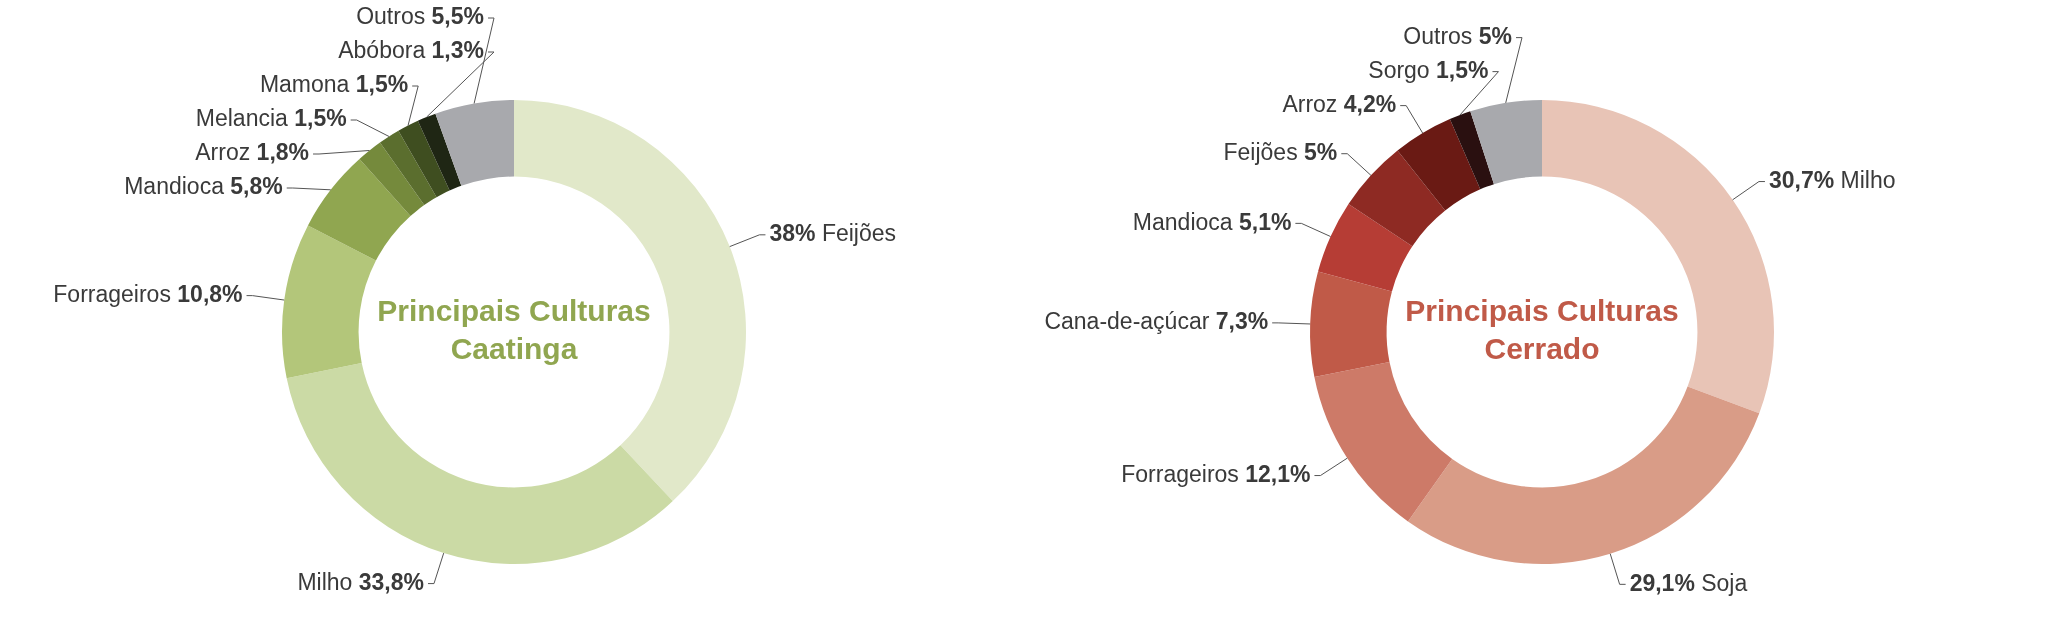 The width and height of the screenshot is (2056, 624). Describe the element at coordinates (792, 233) in the screenshot. I see `data-label: 38%` at that location.